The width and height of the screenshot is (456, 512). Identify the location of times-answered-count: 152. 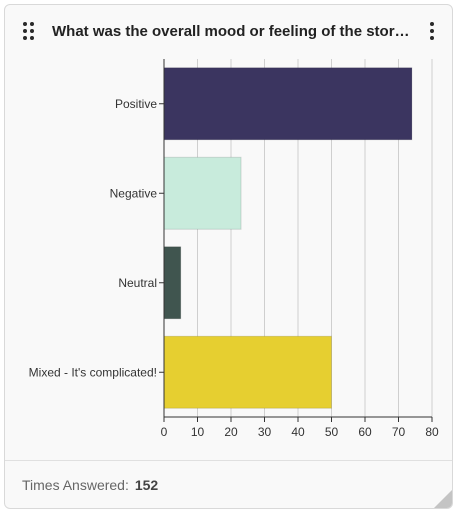
(146, 485).